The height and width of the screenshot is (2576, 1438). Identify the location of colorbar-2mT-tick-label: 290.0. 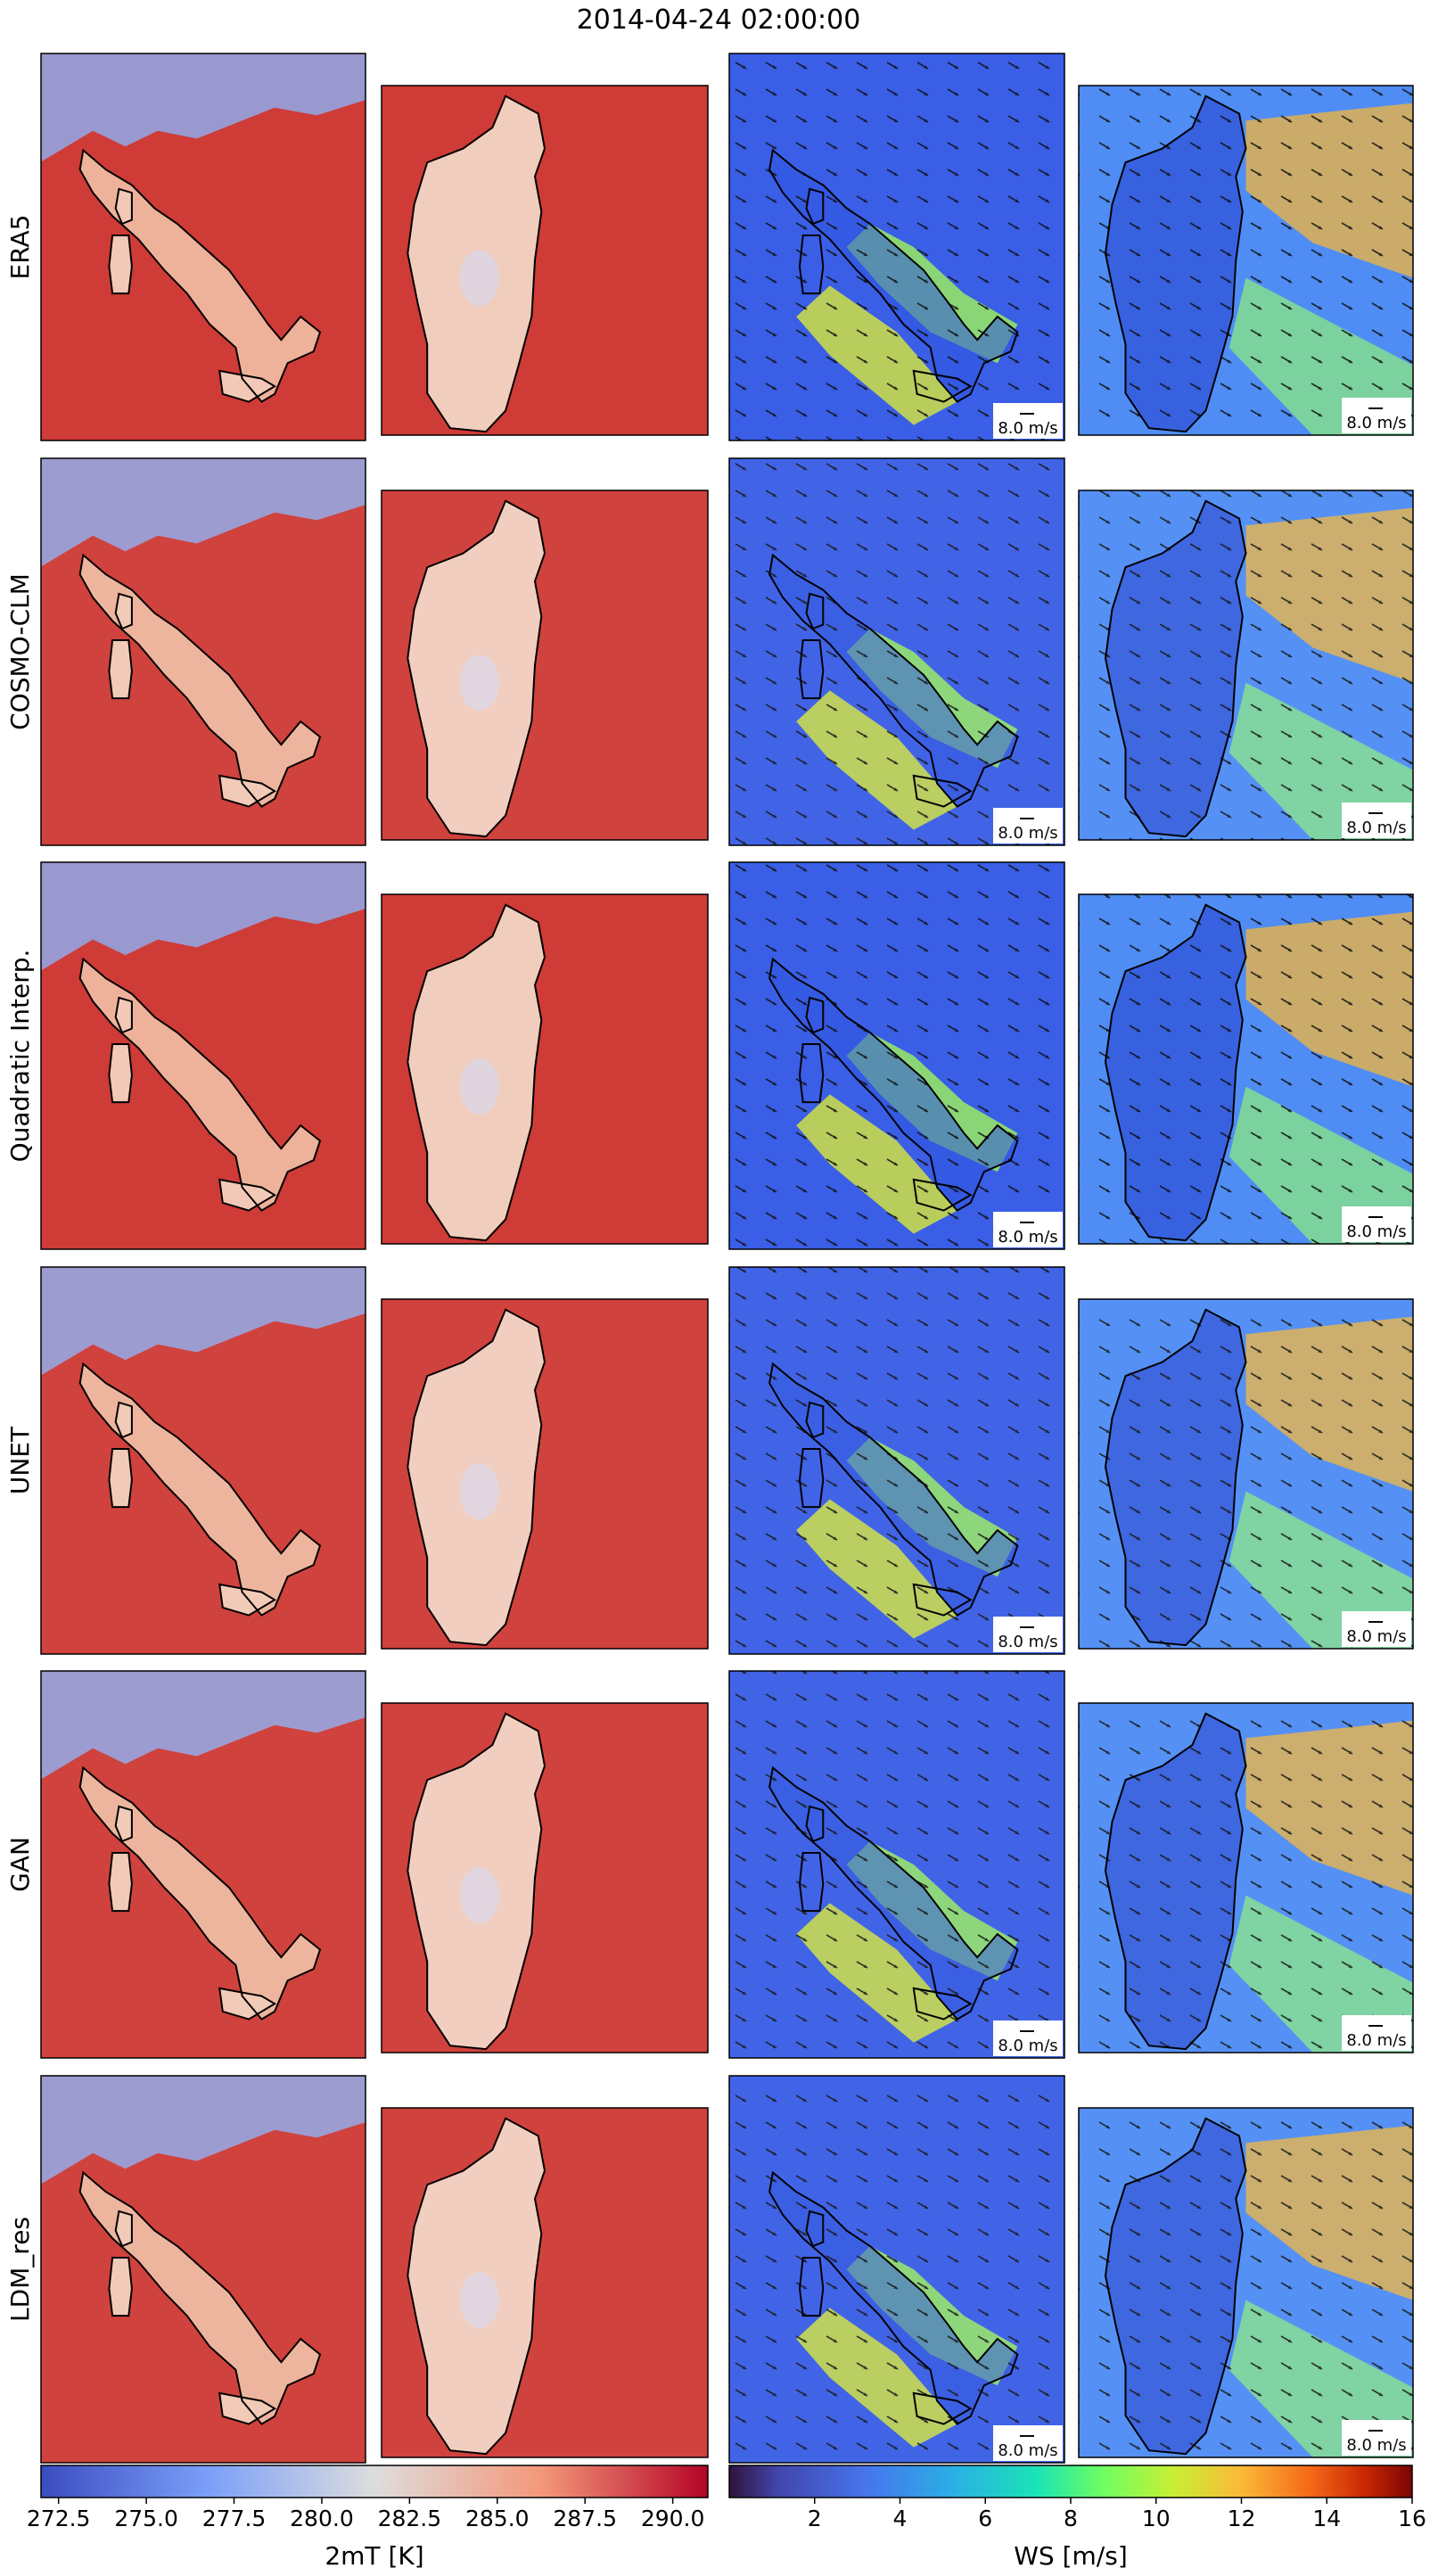
(673, 2518).